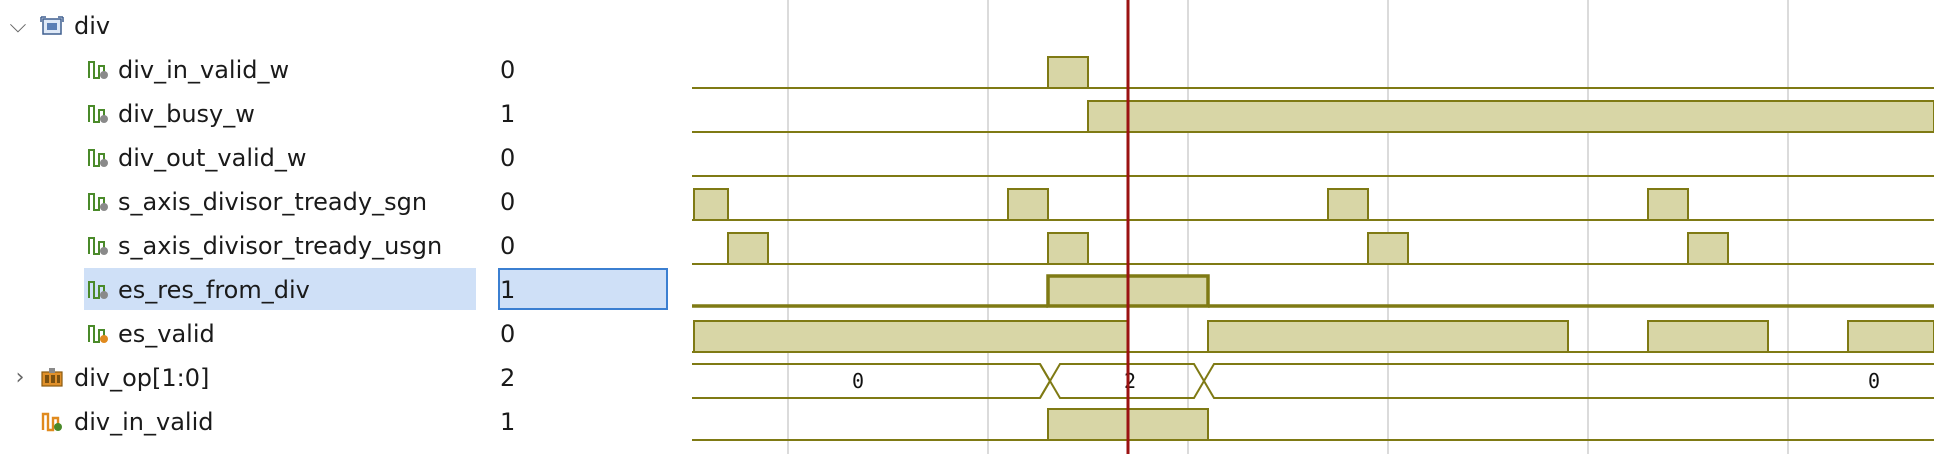  I want to click on signal-row: s_axis_divisor_tready_sgn, so click(240, 202).